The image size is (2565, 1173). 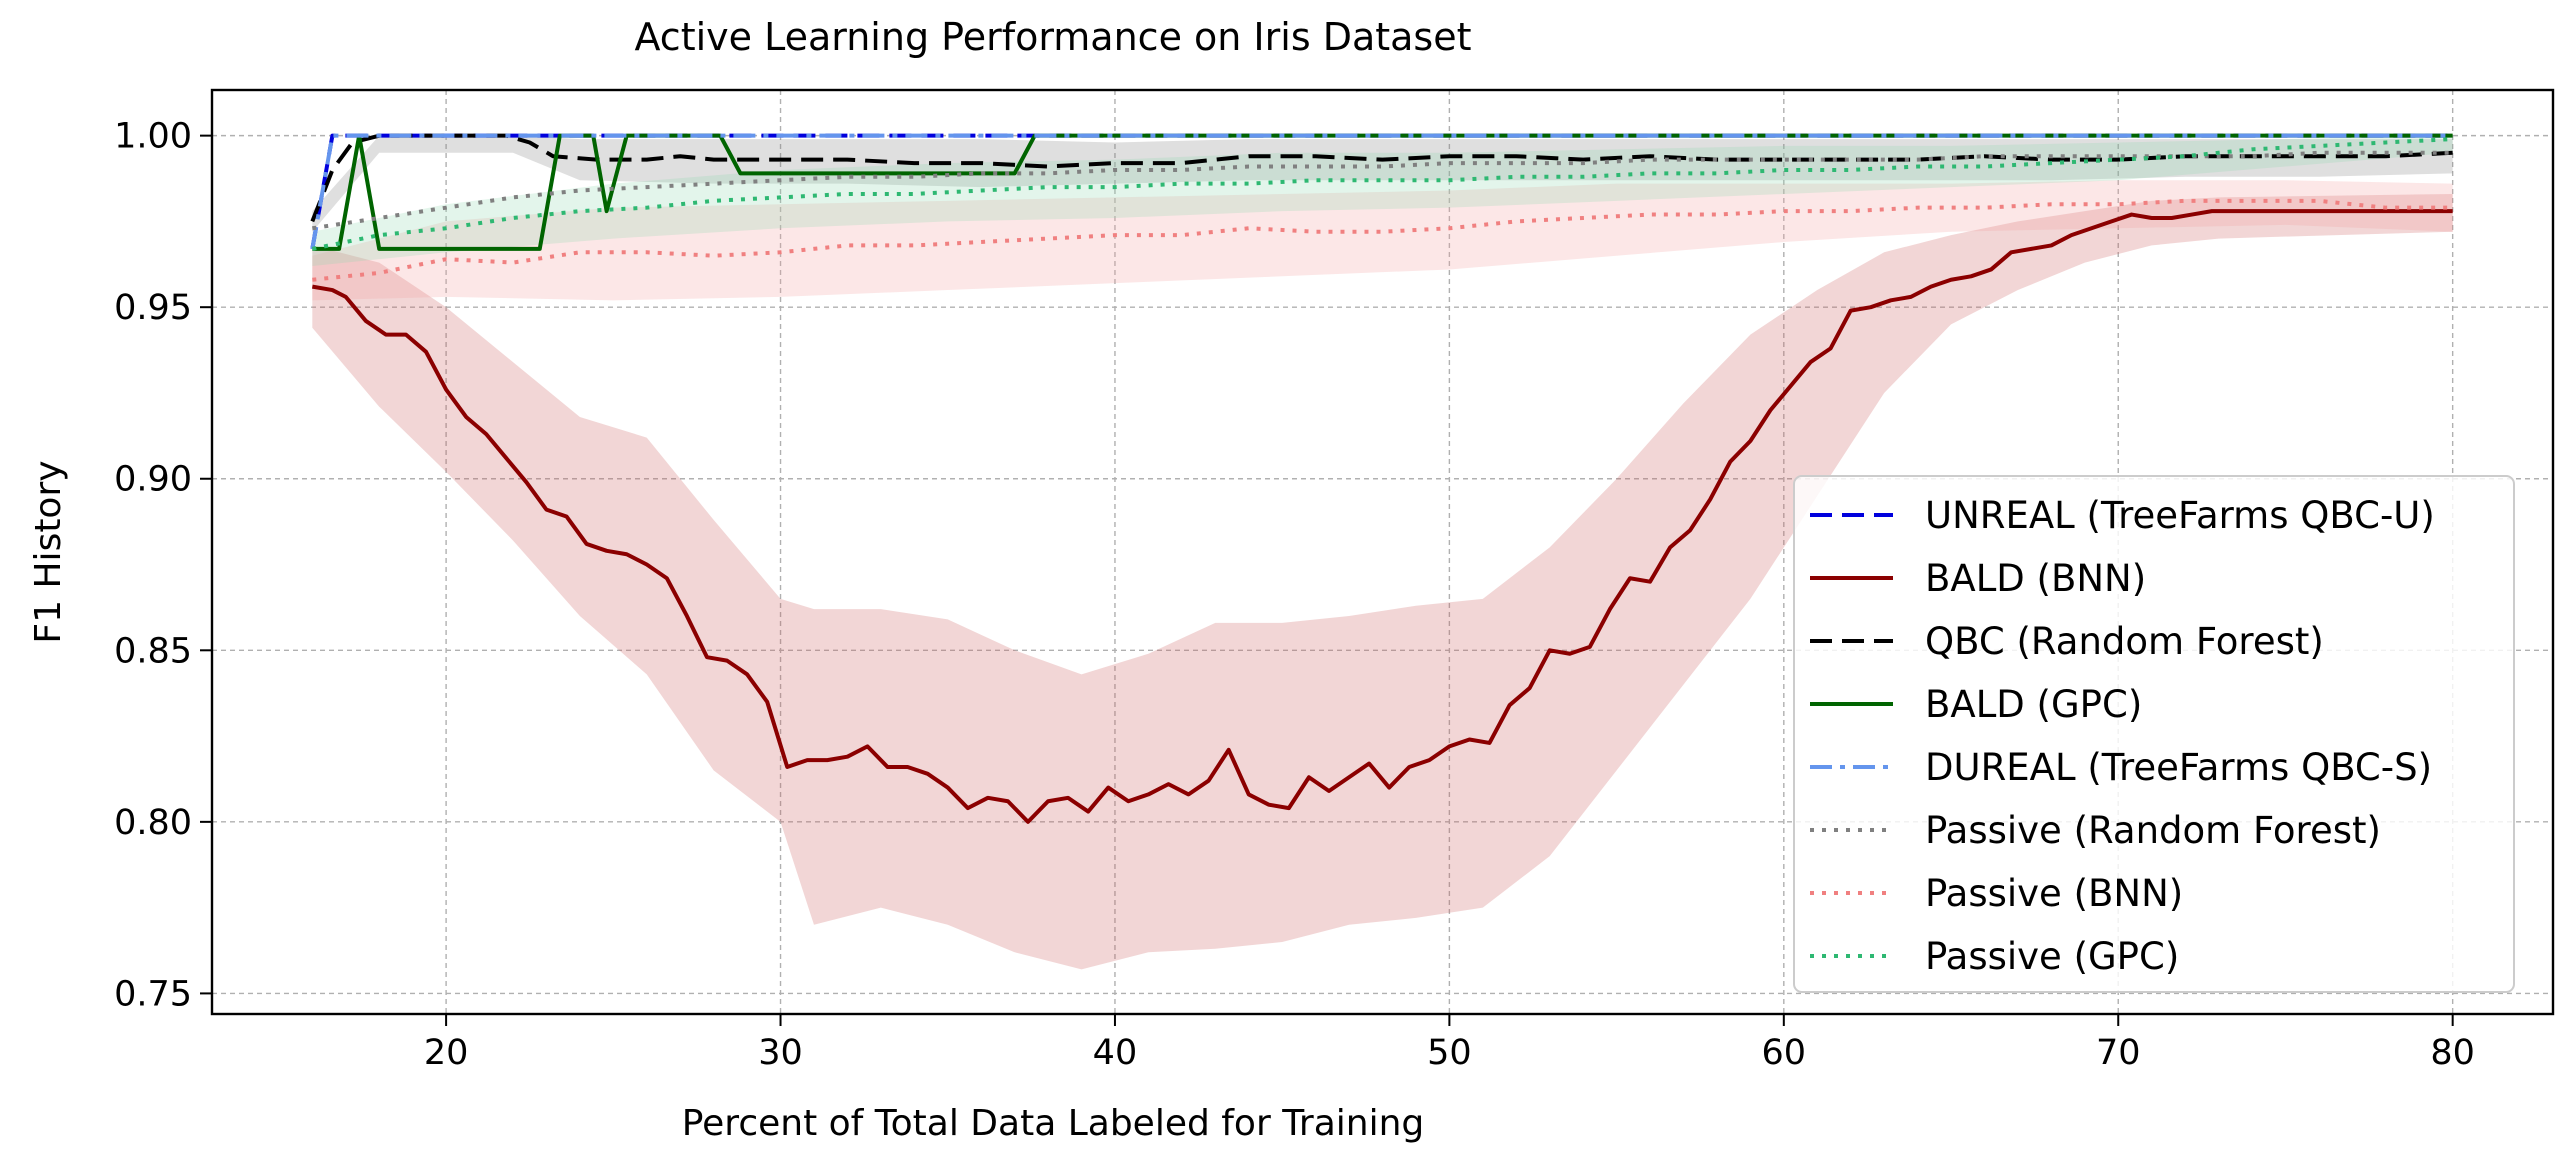 I want to click on series-line-passive-bnn, so click(x=1382, y=240).